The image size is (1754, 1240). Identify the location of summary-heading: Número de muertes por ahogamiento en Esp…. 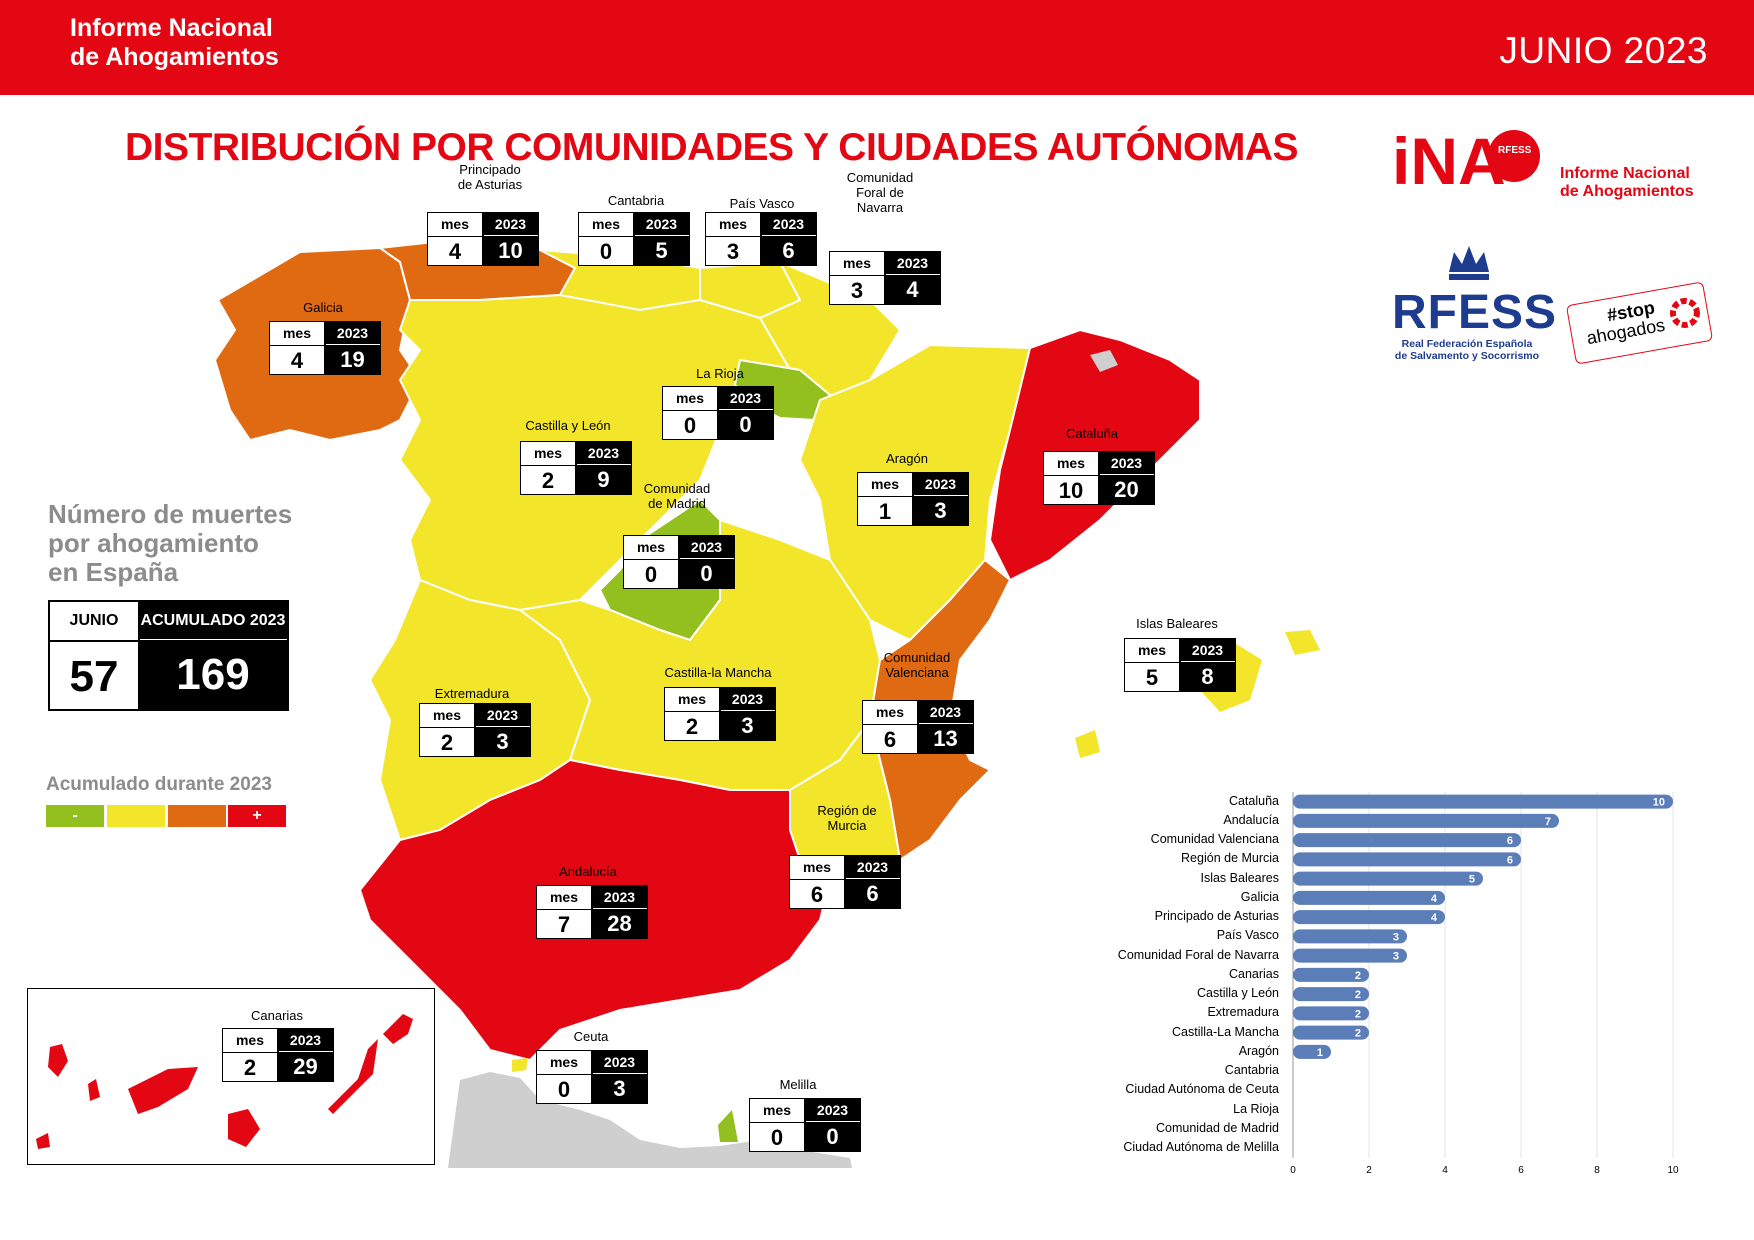
(170, 543).